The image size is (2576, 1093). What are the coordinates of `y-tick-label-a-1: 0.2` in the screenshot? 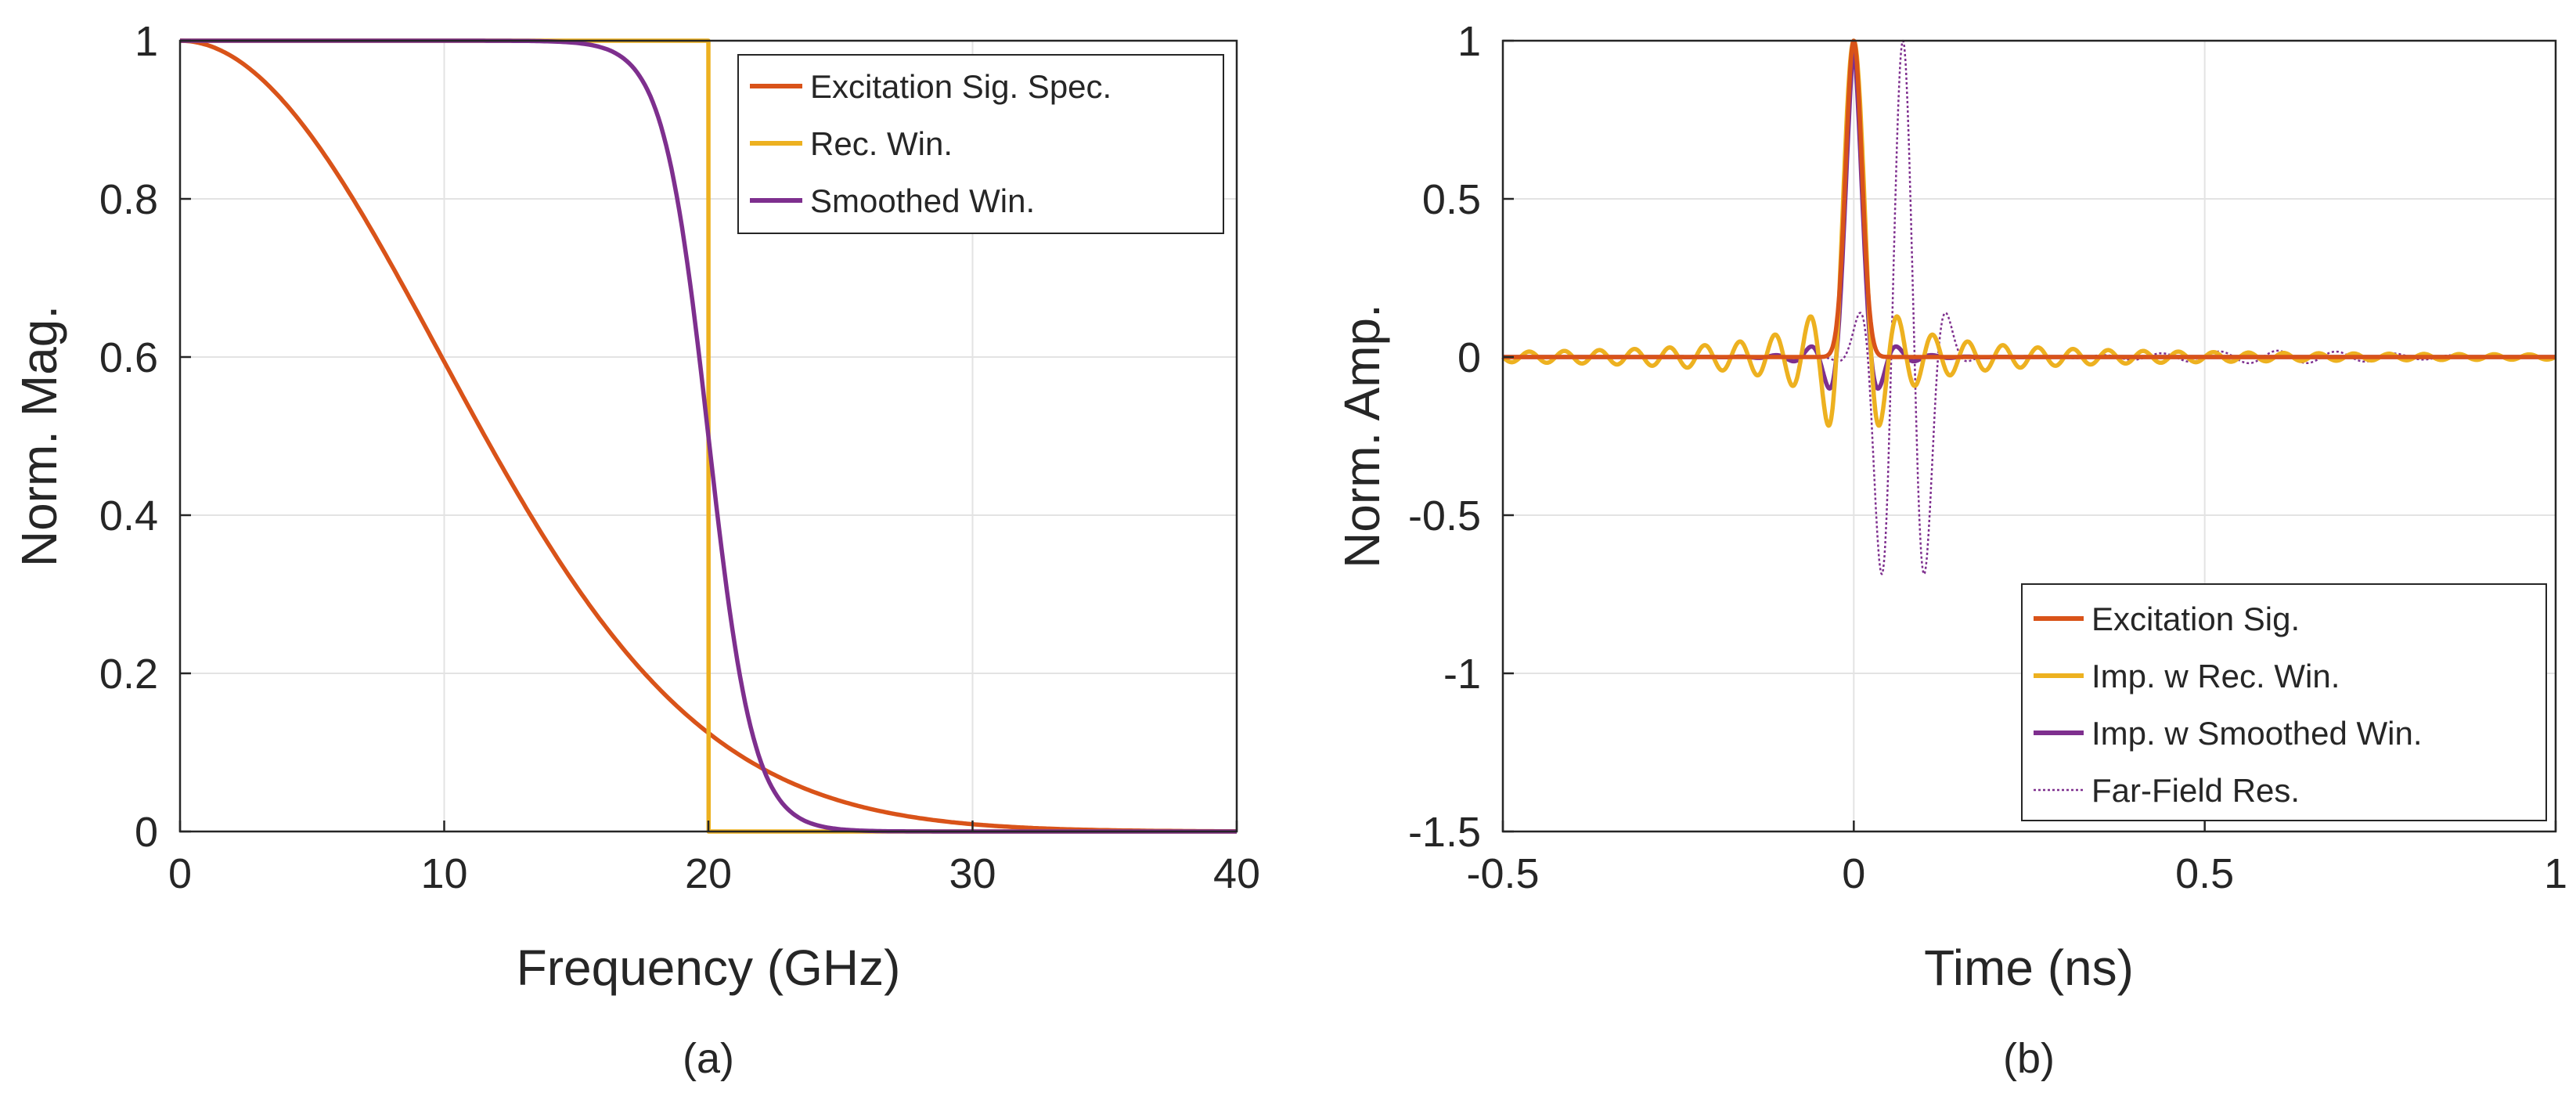 It's located at (128, 674).